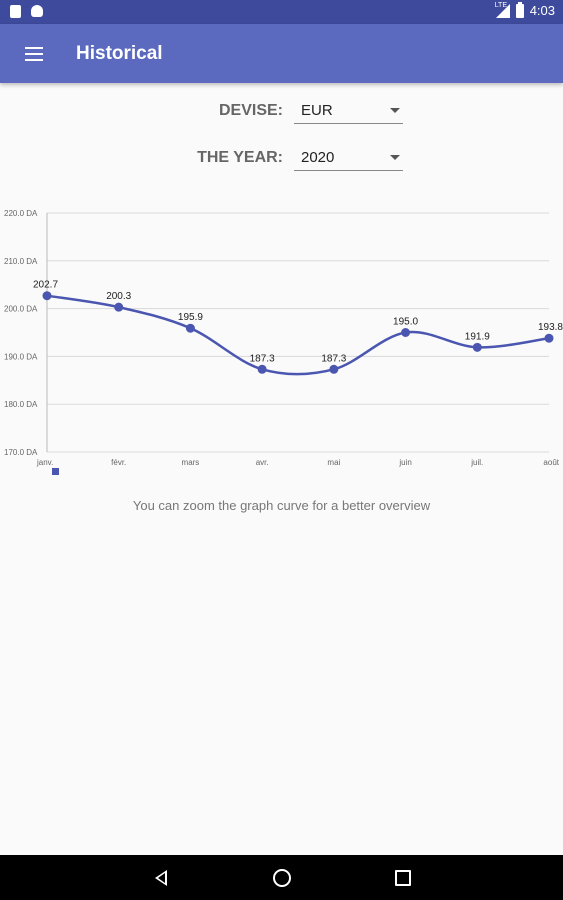  Describe the element at coordinates (15, 11) in the screenshot. I see `sd-card-icon` at that location.